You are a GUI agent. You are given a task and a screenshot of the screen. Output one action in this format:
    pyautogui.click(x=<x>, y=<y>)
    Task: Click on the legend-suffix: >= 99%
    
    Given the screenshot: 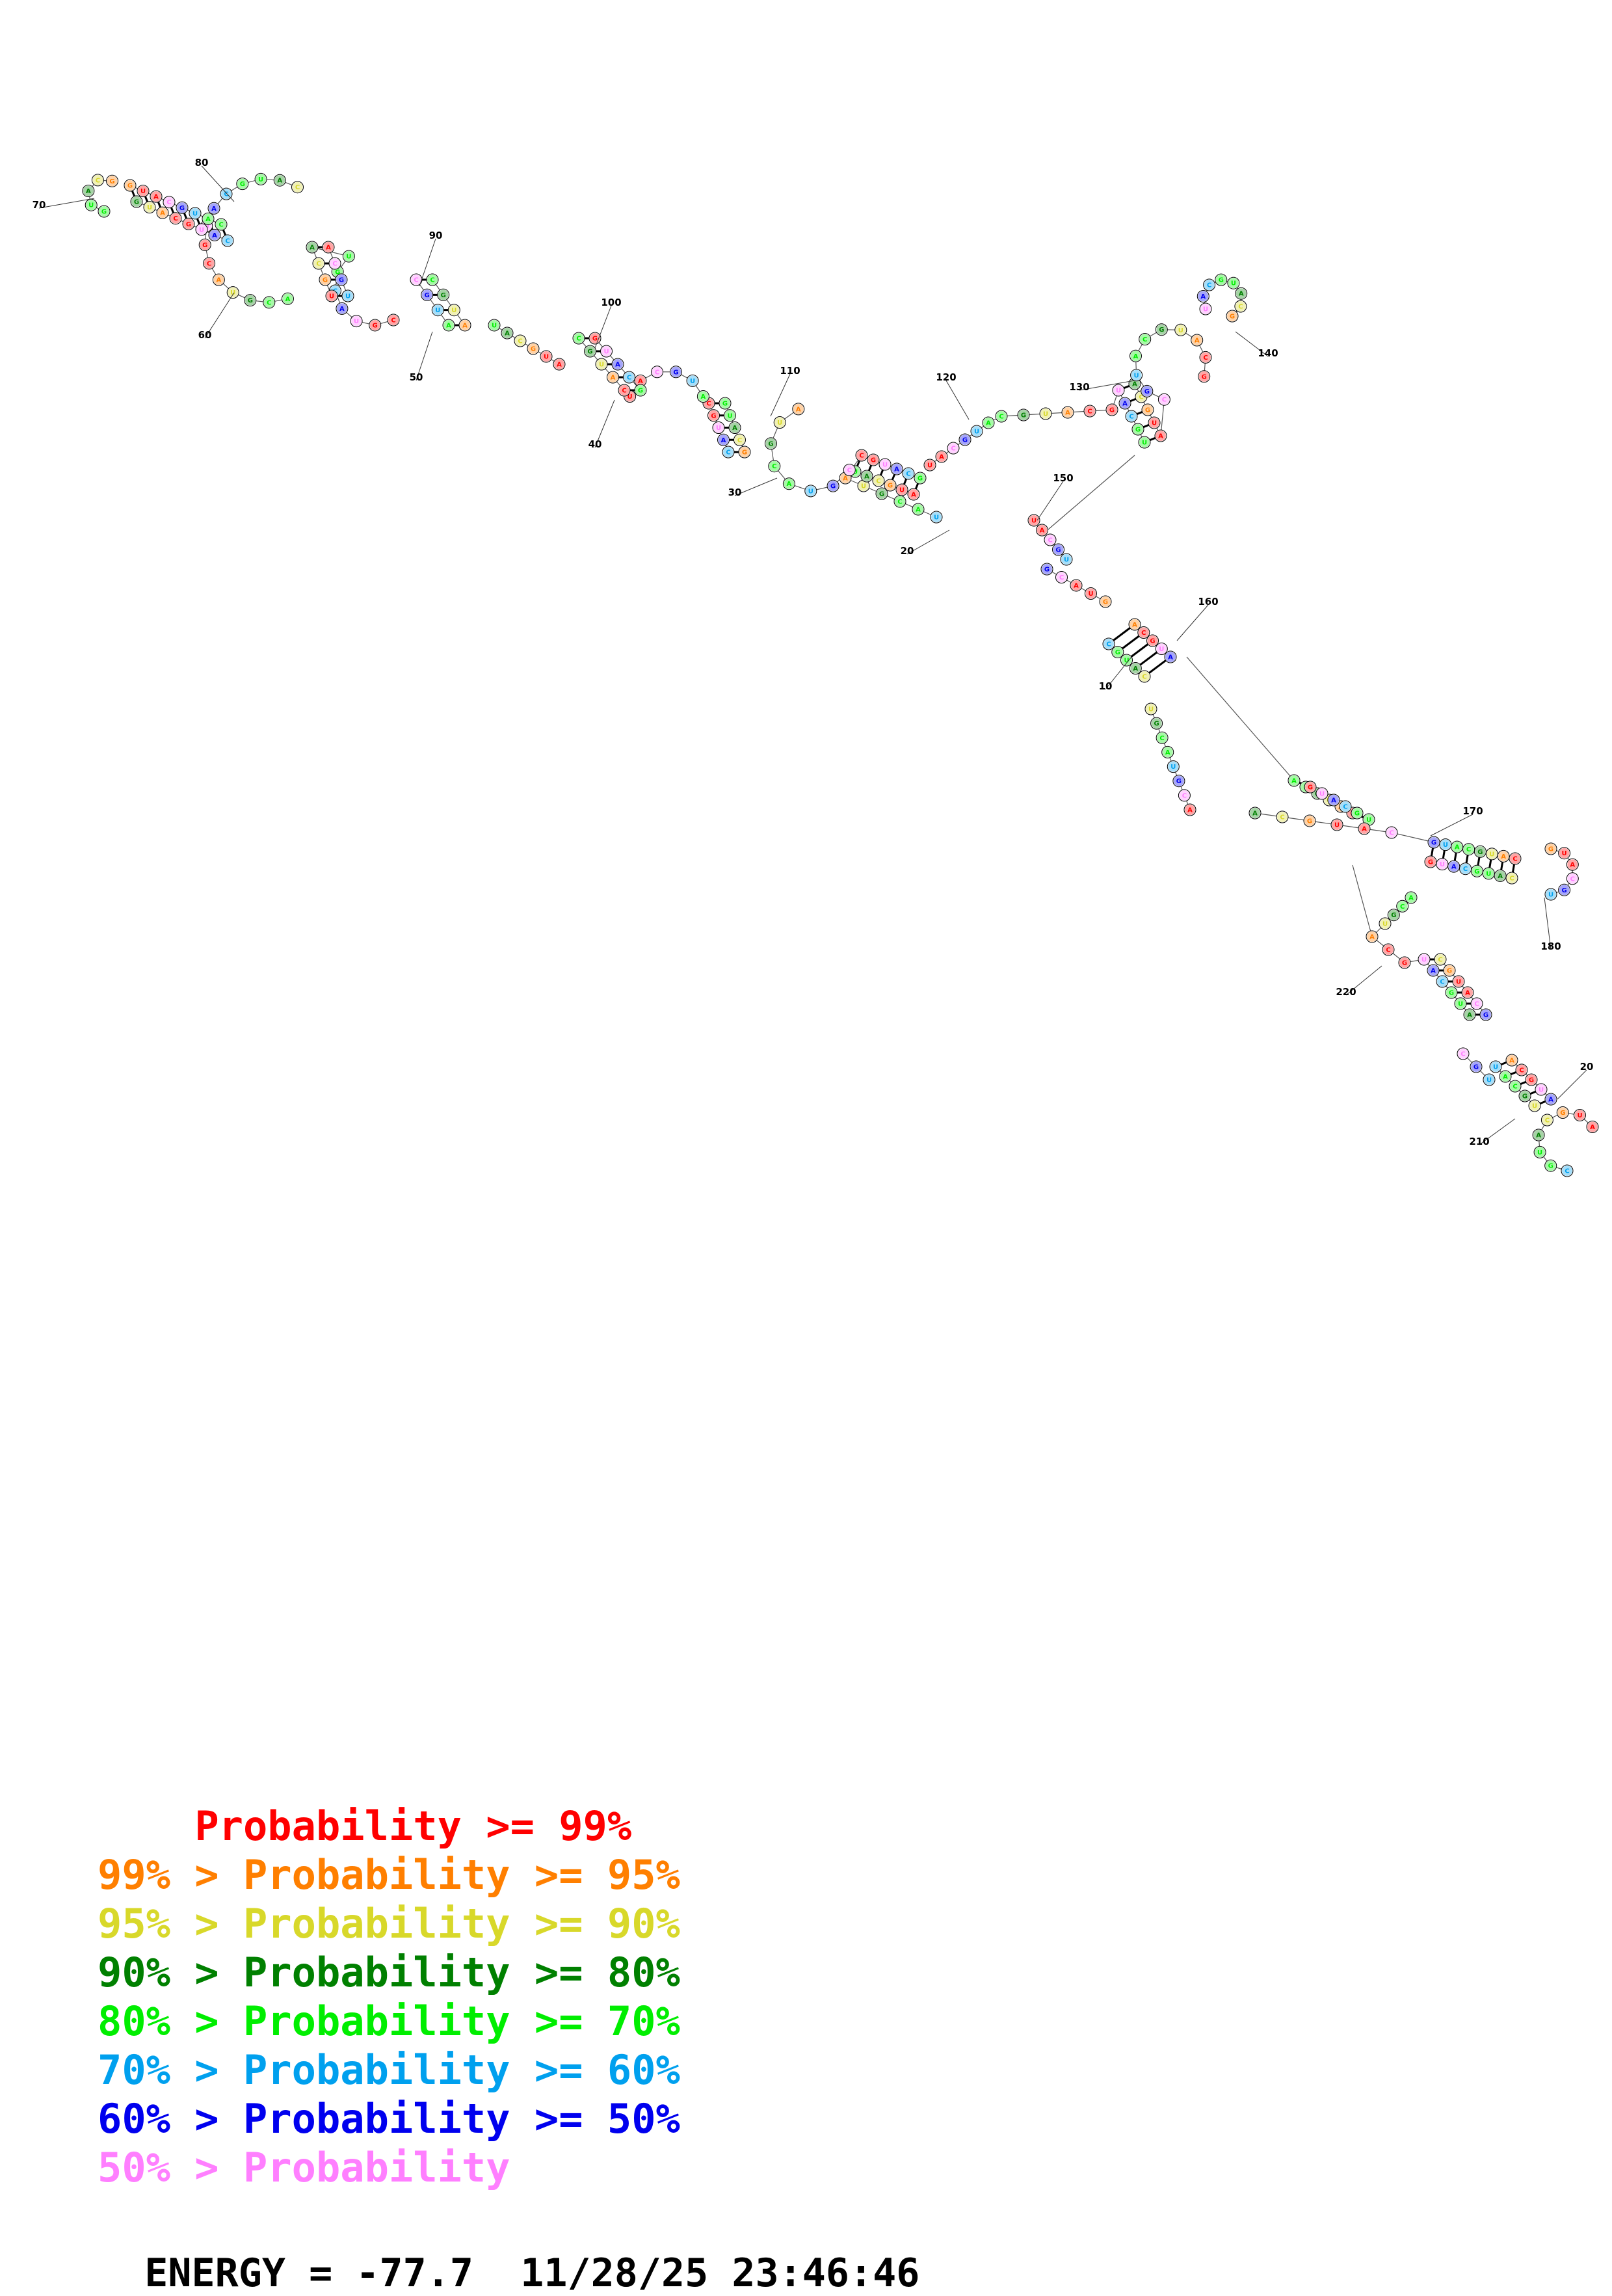 What is the action you would take?
    pyautogui.click(x=547, y=1826)
    